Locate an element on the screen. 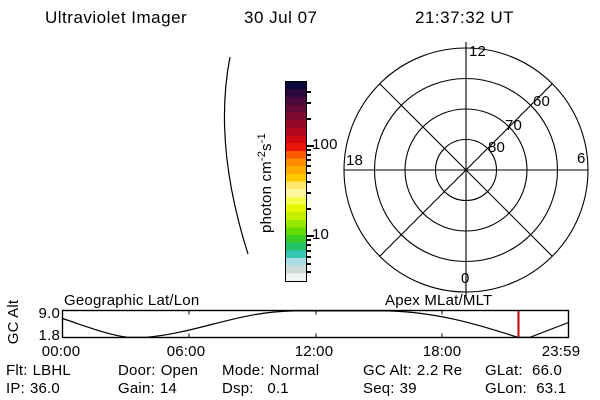 The image size is (600, 400). polar-hour-6: 6 is located at coordinates (581, 158).